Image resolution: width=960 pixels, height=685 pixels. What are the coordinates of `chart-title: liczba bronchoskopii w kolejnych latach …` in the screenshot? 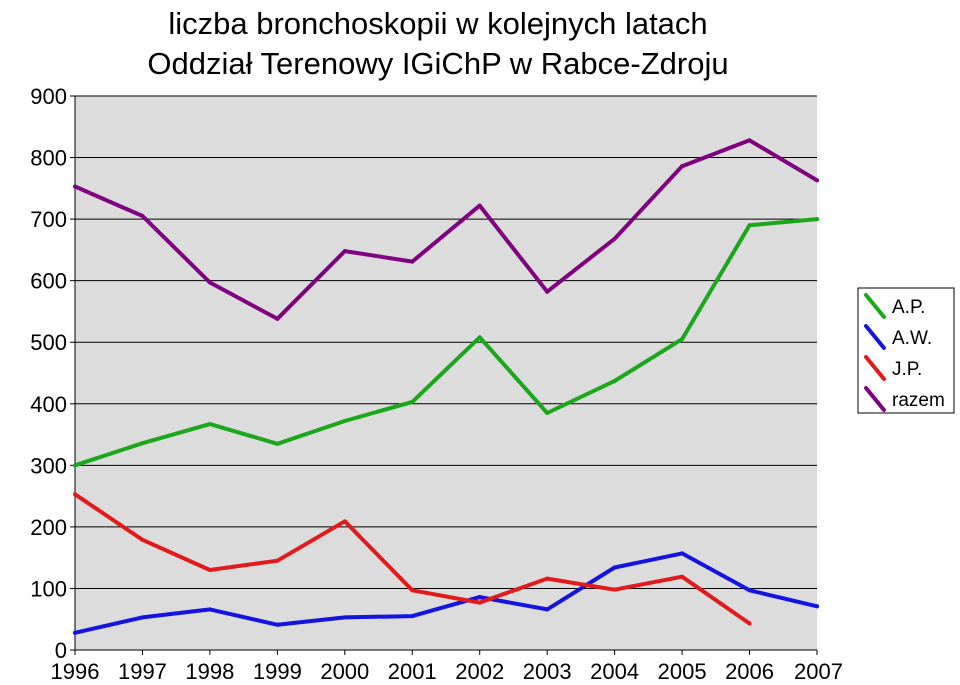 It's located at (437, 43).